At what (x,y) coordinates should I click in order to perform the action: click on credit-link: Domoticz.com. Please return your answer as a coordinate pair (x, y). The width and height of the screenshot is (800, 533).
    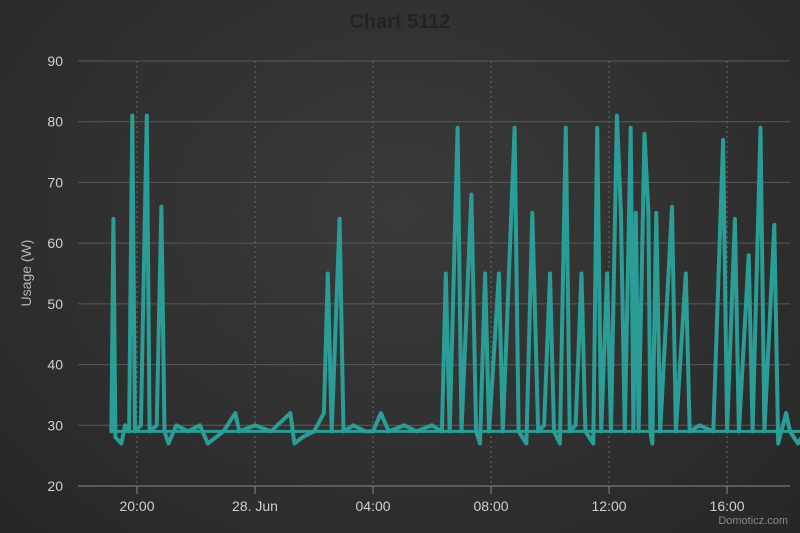
    Looking at the image, I should click on (753, 521).